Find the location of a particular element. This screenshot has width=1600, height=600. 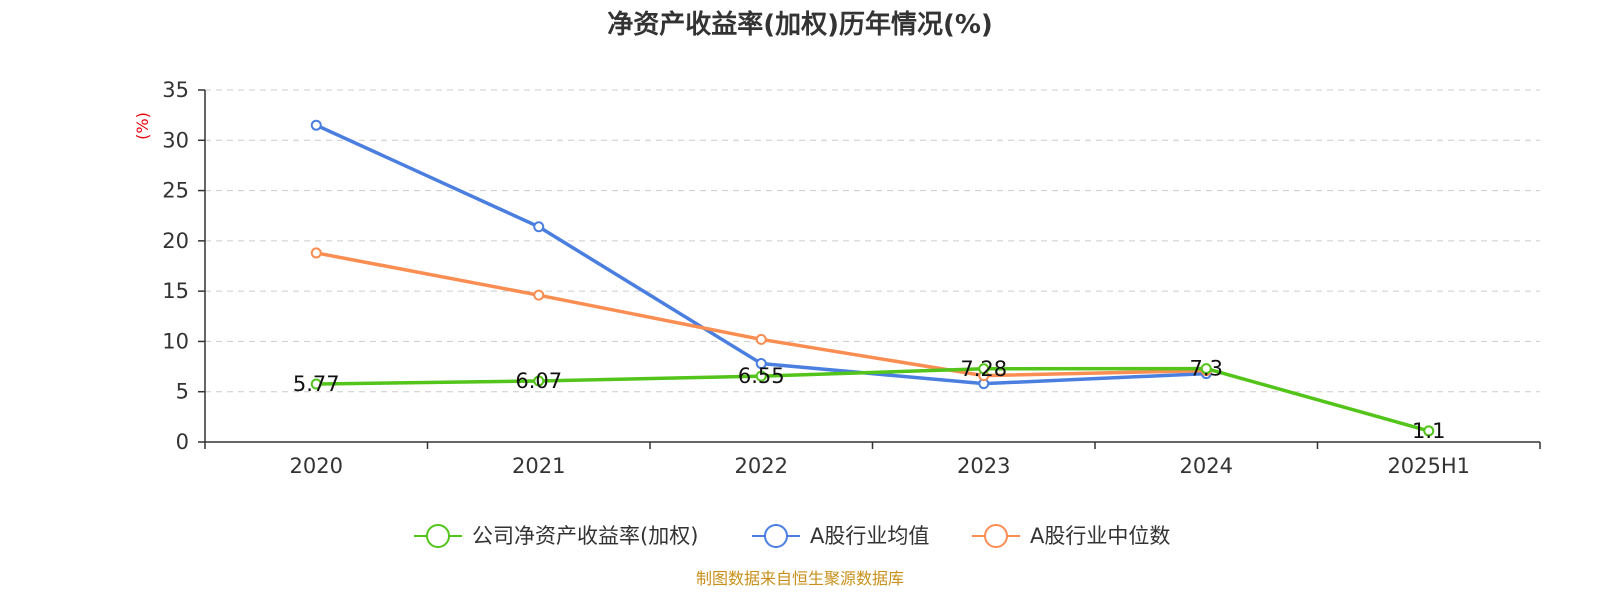

y-tick-label: 25 is located at coordinates (175, 191).